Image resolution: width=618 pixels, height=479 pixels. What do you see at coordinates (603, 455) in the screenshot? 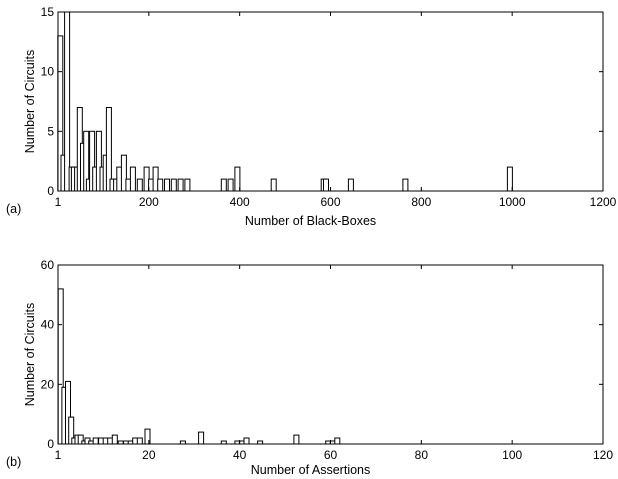
I see `x-tick-label: 120` at bounding box center [603, 455].